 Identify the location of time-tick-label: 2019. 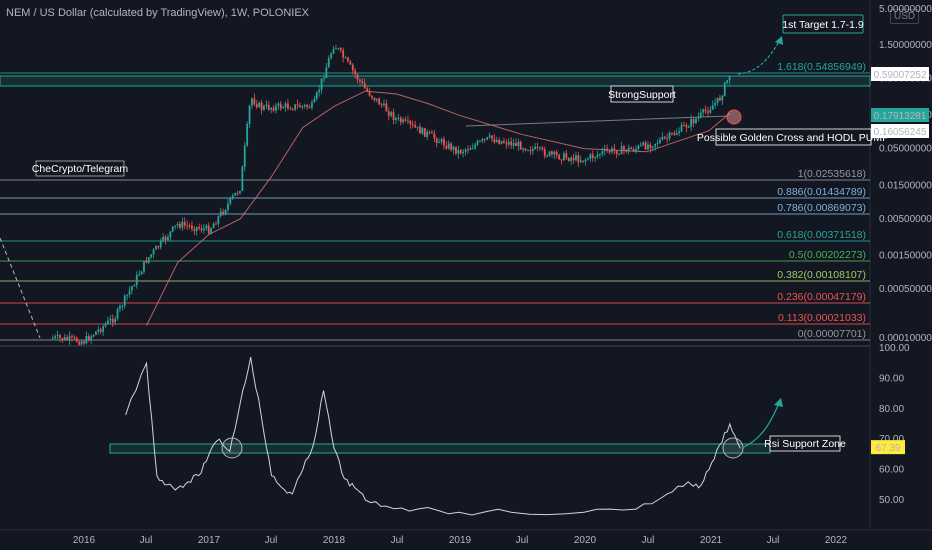
(460, 540).